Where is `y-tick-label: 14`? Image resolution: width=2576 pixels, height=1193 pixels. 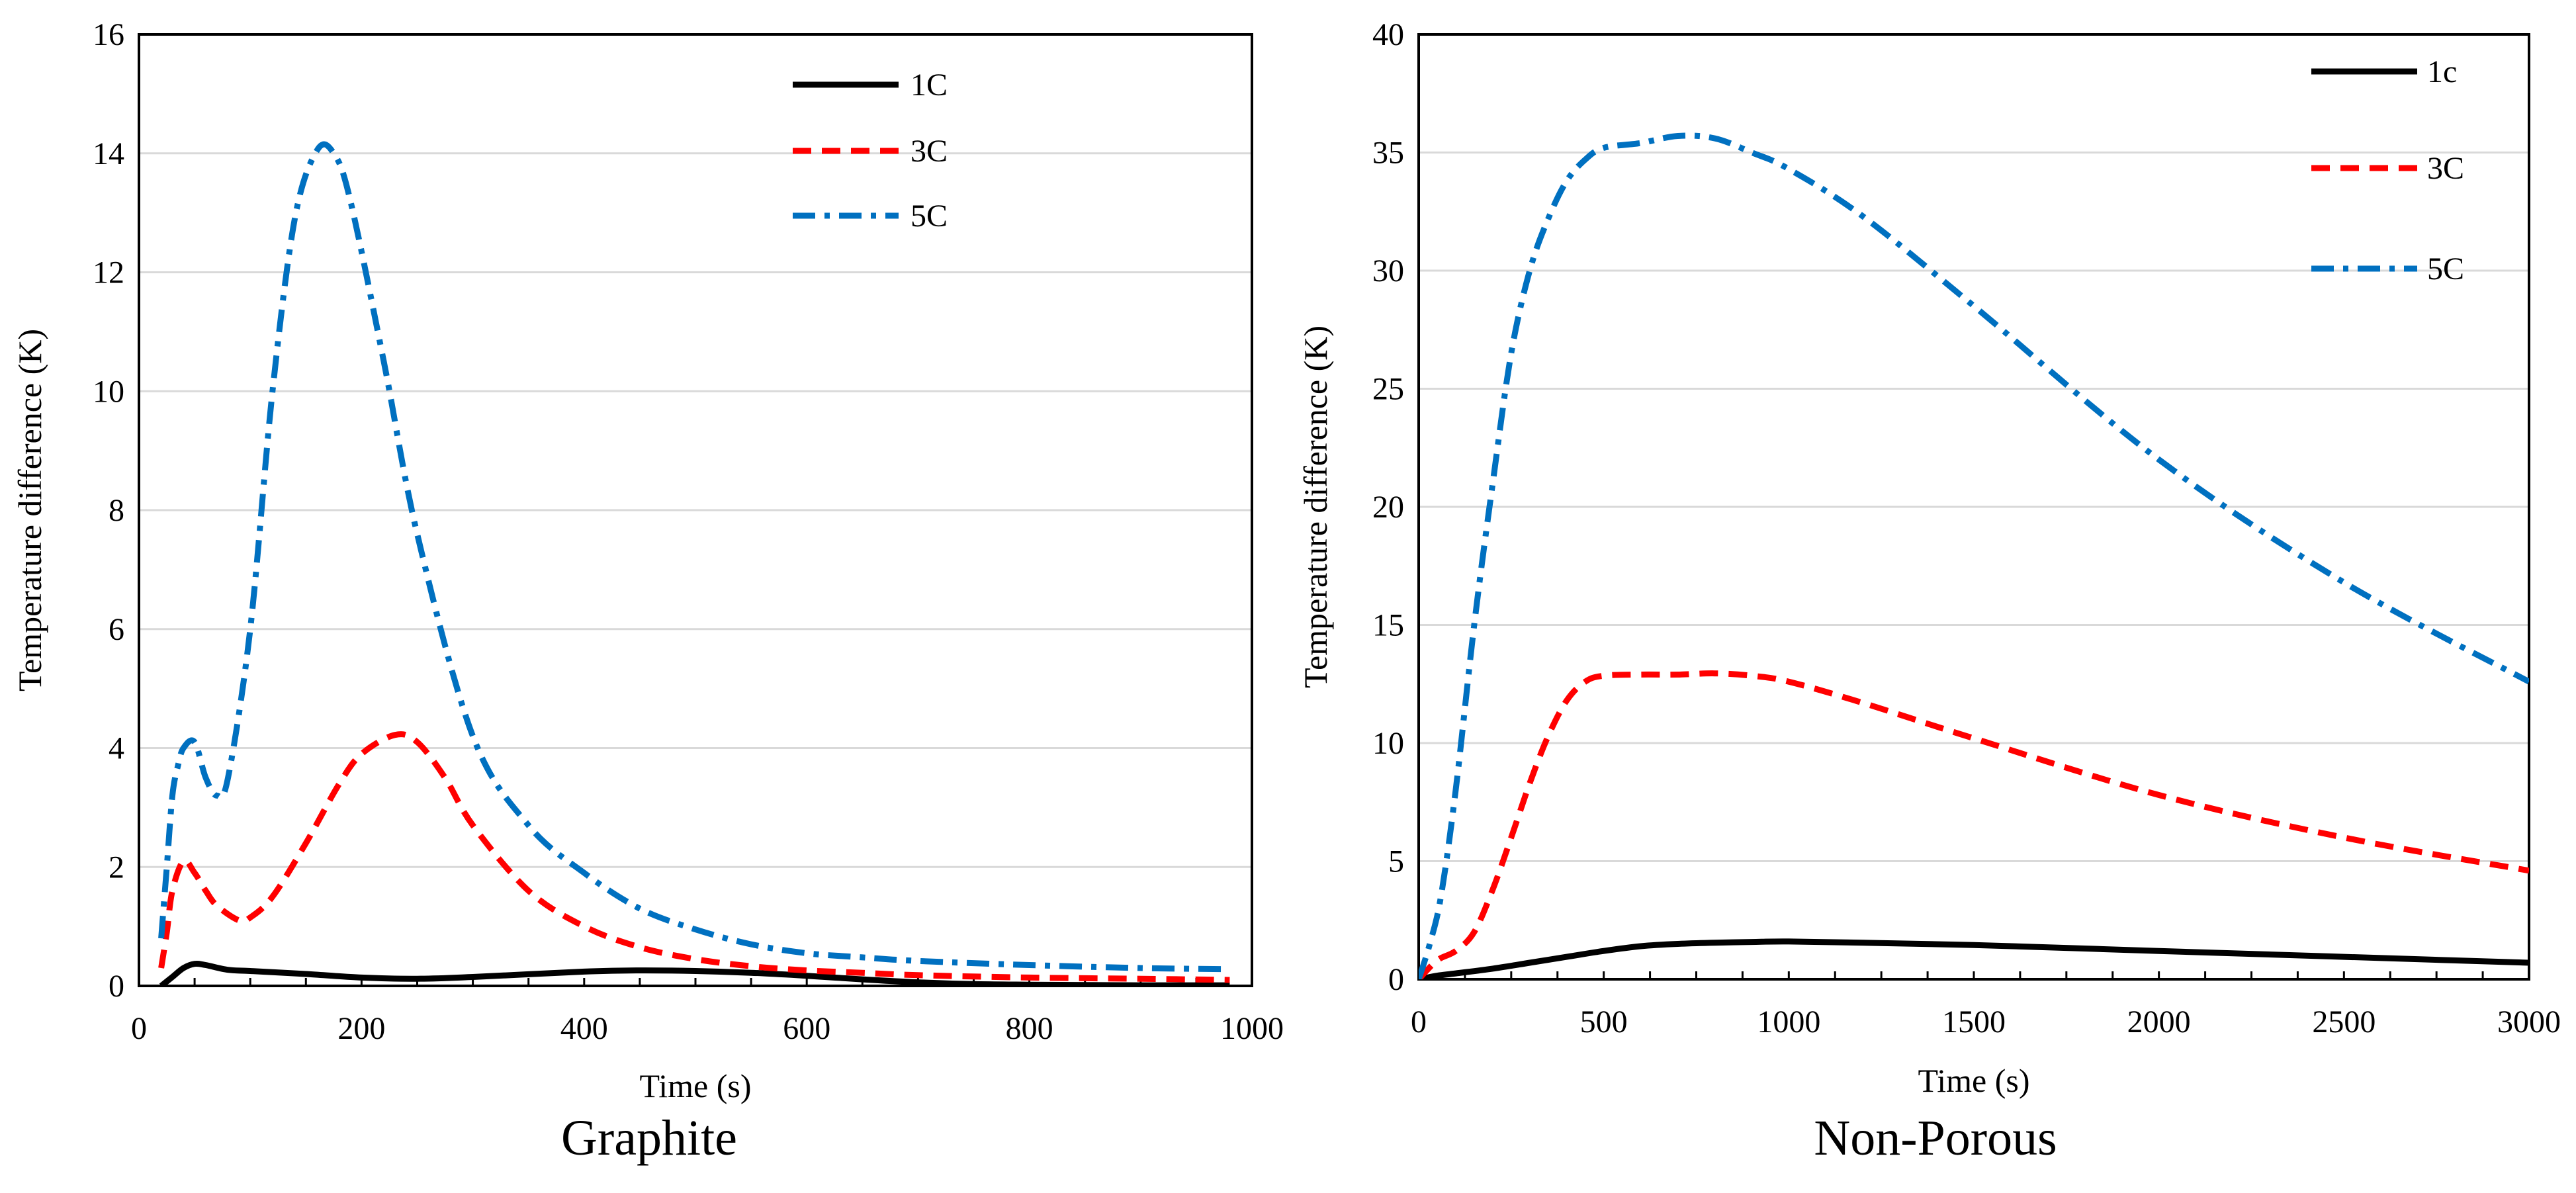
y-tick-label: 14 is located at coordinates (108, 153).